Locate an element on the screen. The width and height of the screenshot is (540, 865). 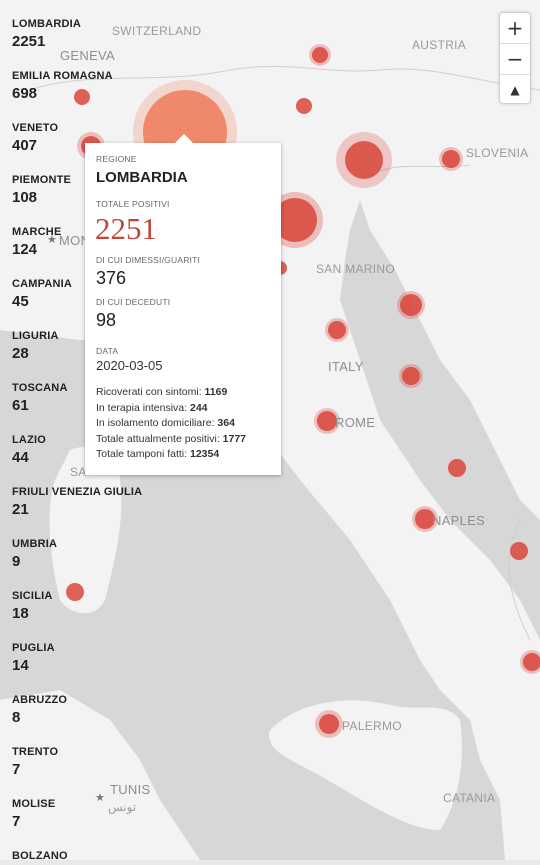
label-austria: AUSTRIA is located at coordinates (439, 45).